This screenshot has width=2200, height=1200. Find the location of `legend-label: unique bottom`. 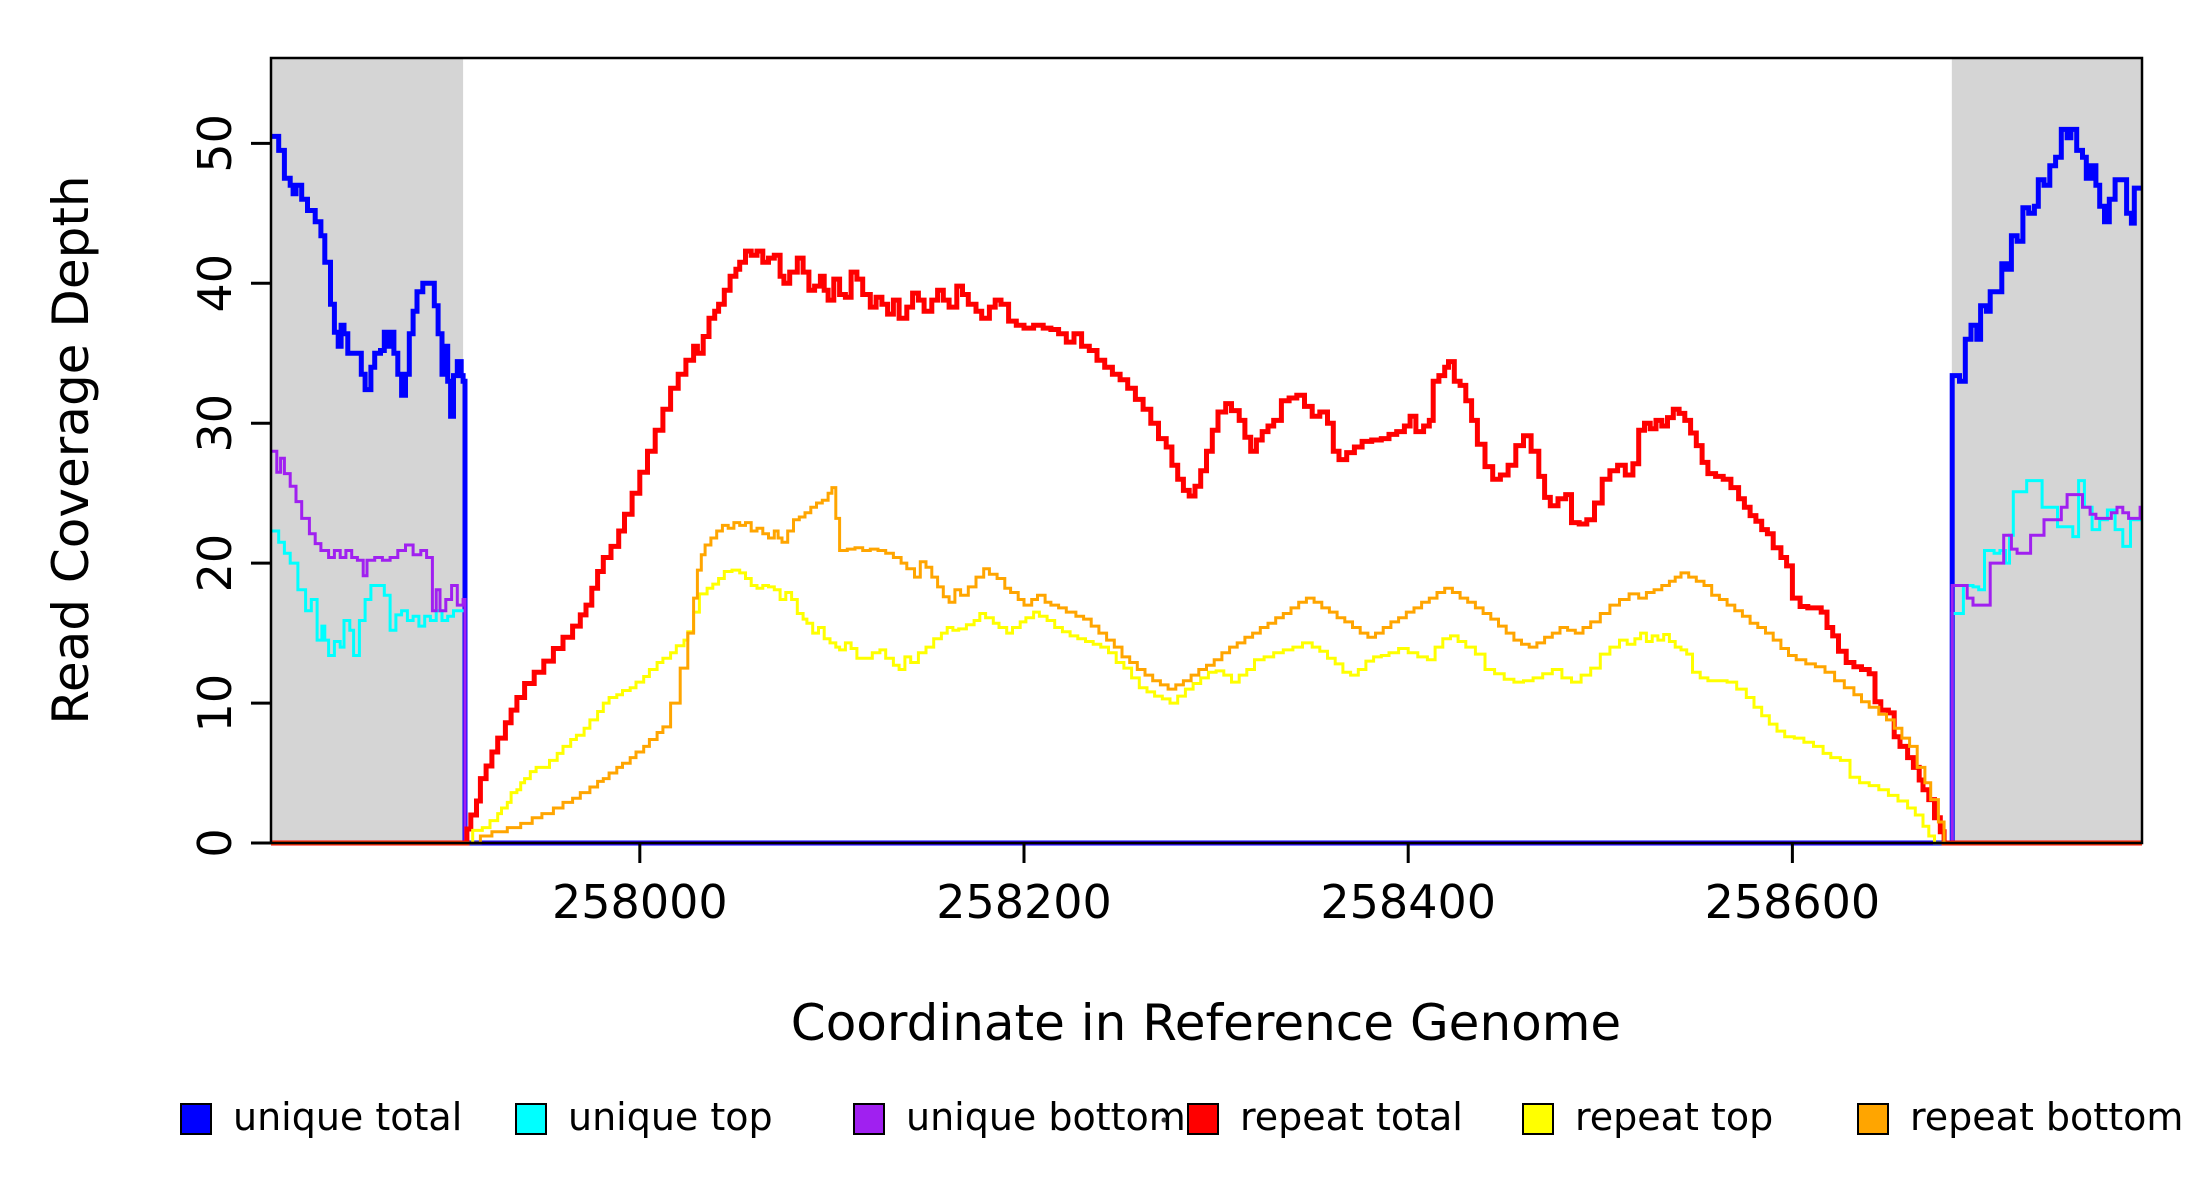

legend-label: unique bottom is located at coordinates (1046, 1117).